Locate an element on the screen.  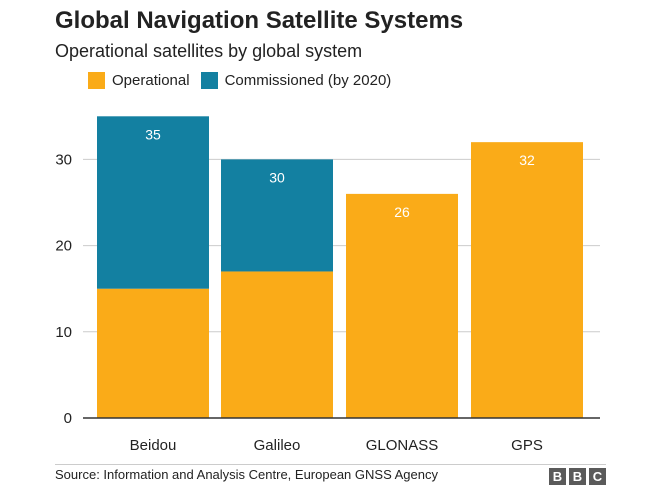
chart-subtitle: Operational satellites by global system is located at coordinates (209, 51).